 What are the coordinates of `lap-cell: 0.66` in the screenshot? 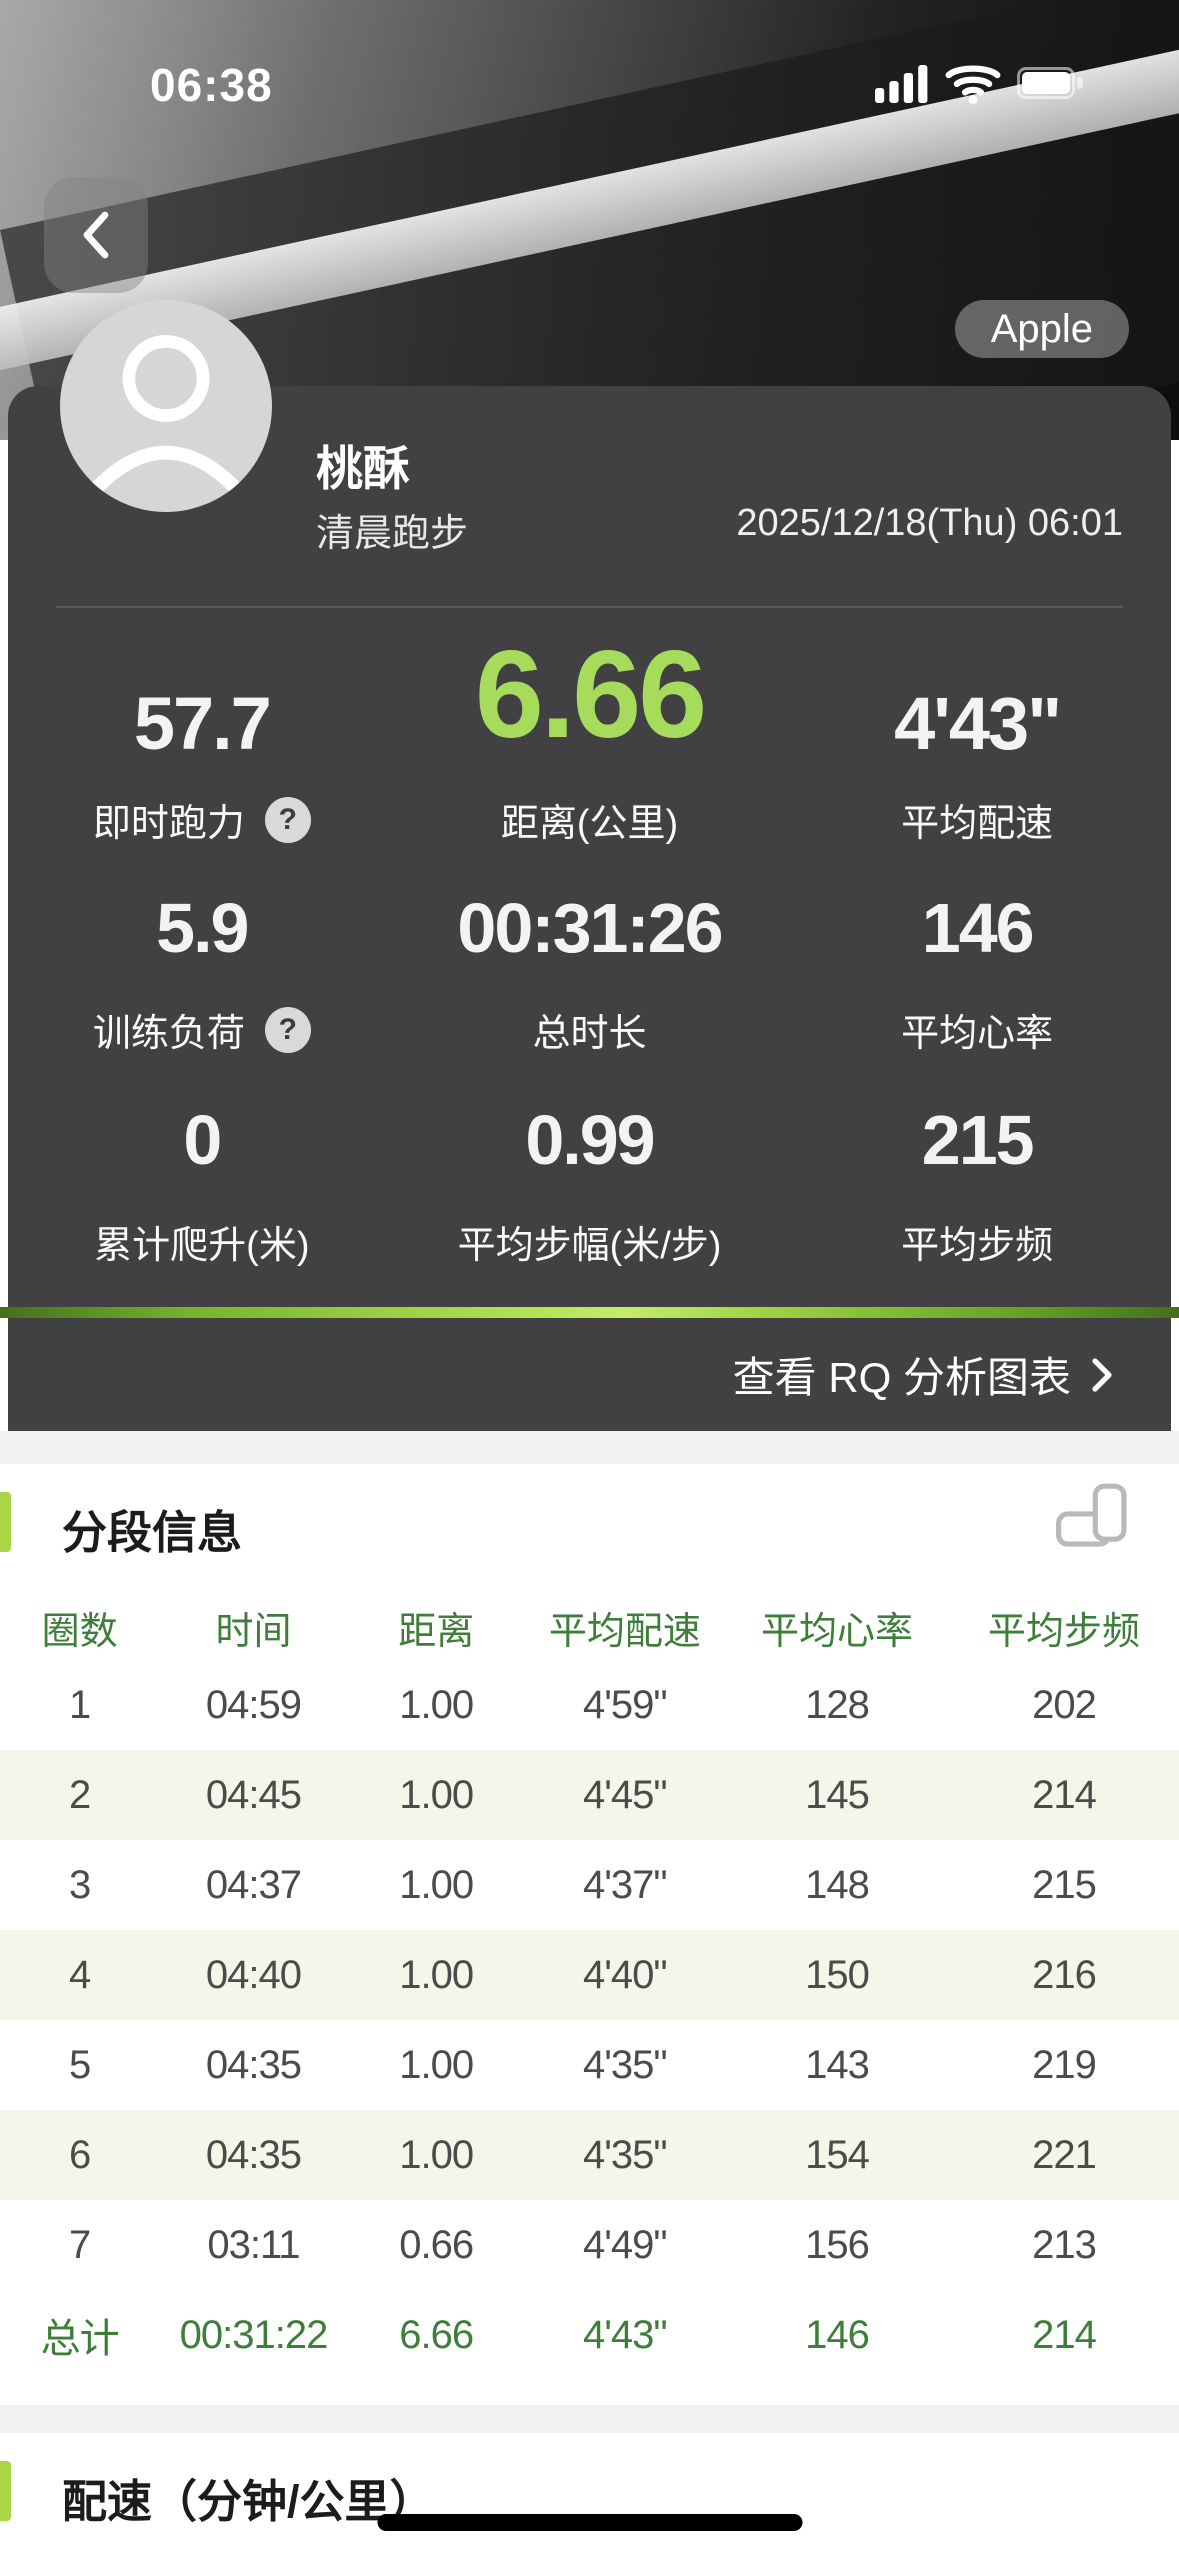 It's located at (436, 2244).